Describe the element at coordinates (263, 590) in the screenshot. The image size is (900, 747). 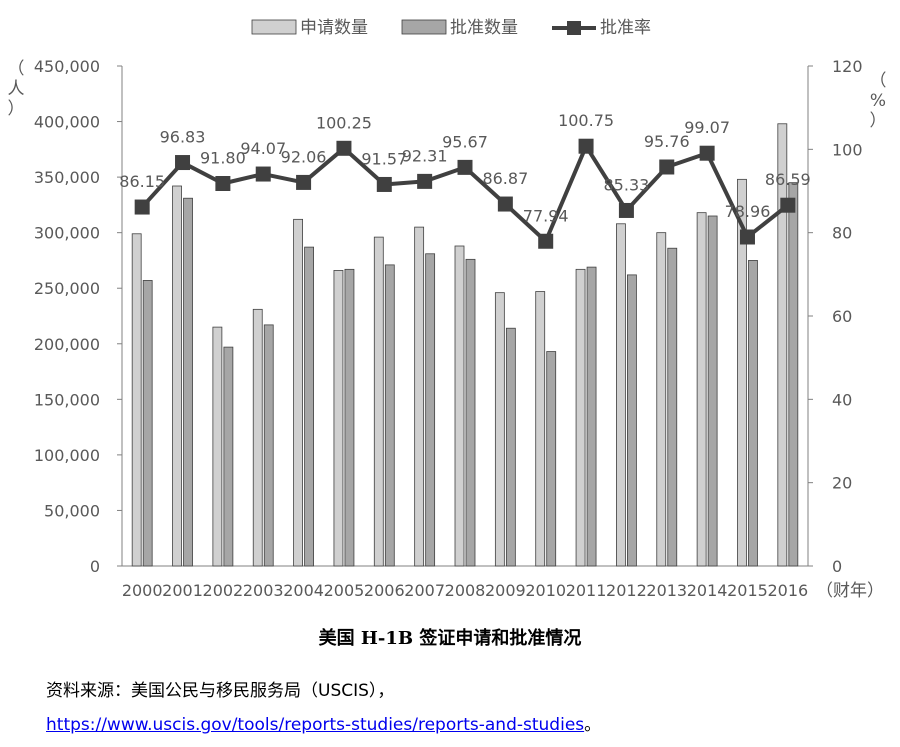
I see `x-tick-label: 2003` at that location.